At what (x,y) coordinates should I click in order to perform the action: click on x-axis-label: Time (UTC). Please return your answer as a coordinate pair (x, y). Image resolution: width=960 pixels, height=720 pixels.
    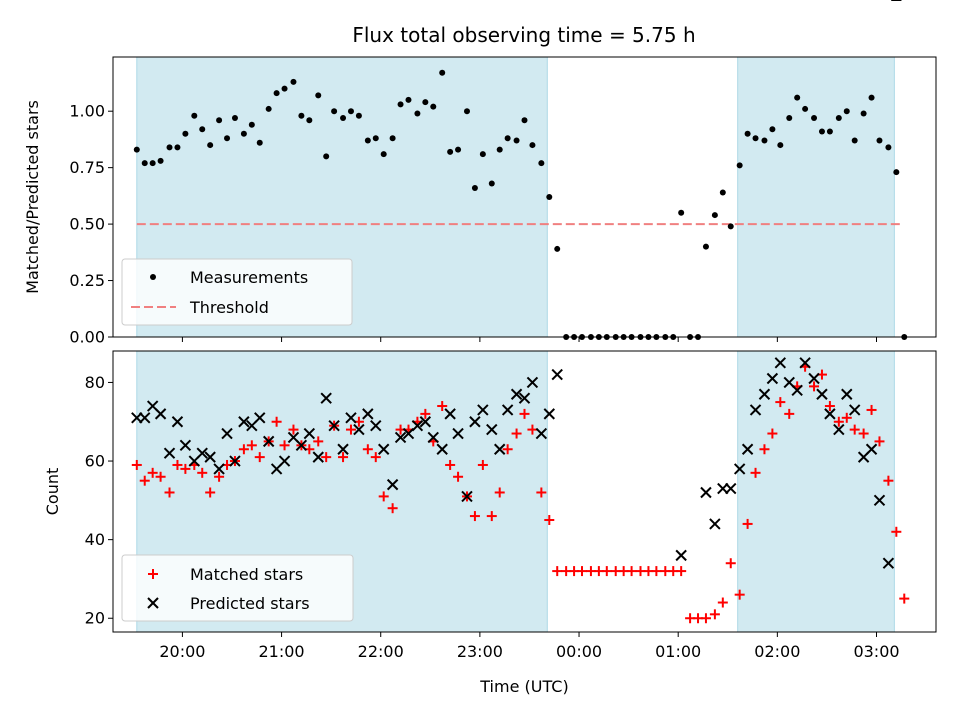
    Looking at the image, I should click on (523, 686).